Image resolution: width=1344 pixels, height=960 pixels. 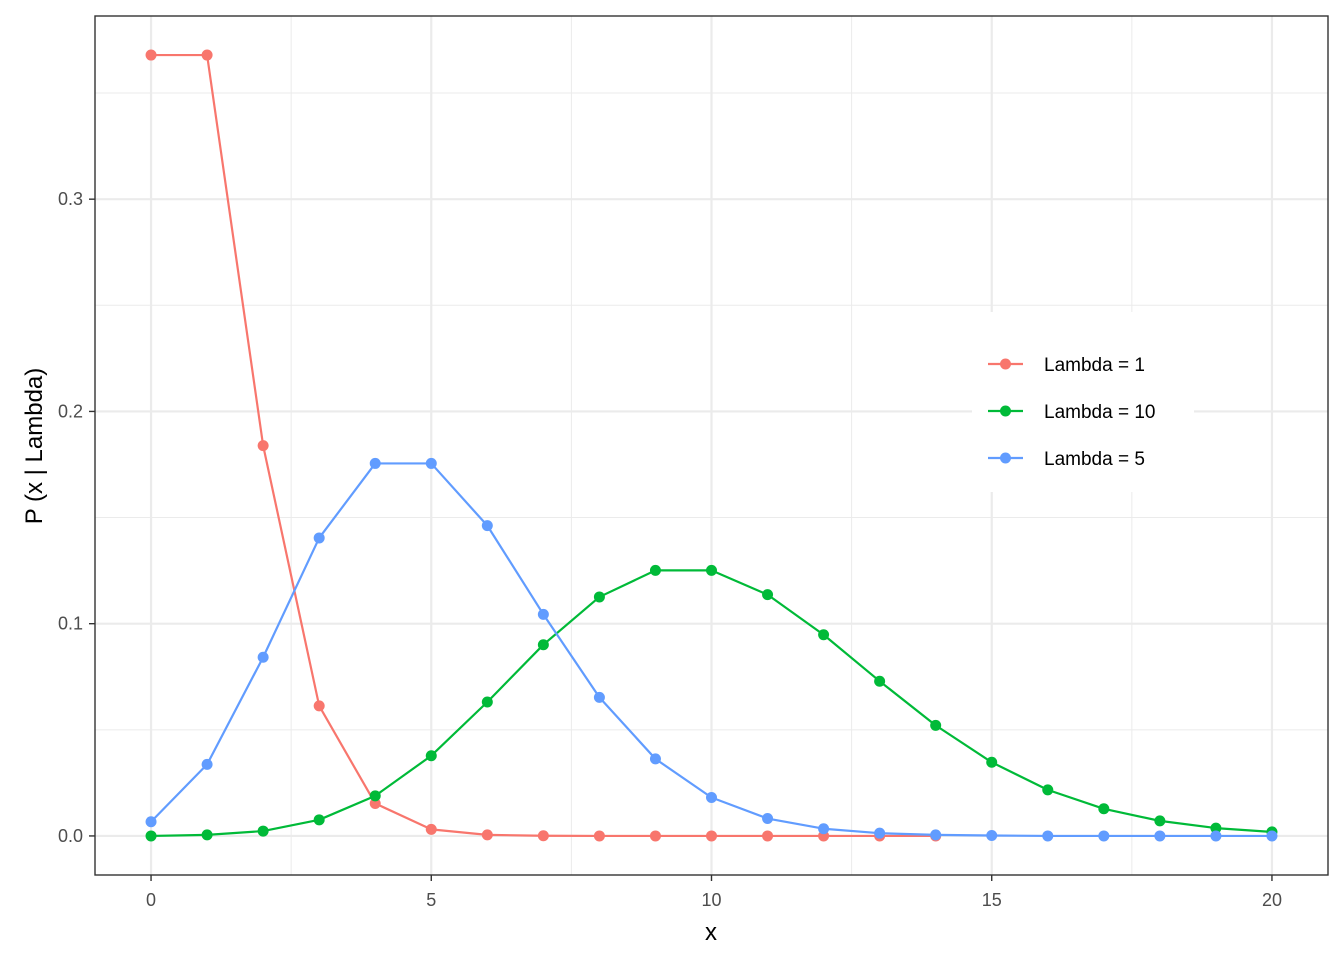 I want to click on y-tick-label: 0.2, so click(x=70, y=411).